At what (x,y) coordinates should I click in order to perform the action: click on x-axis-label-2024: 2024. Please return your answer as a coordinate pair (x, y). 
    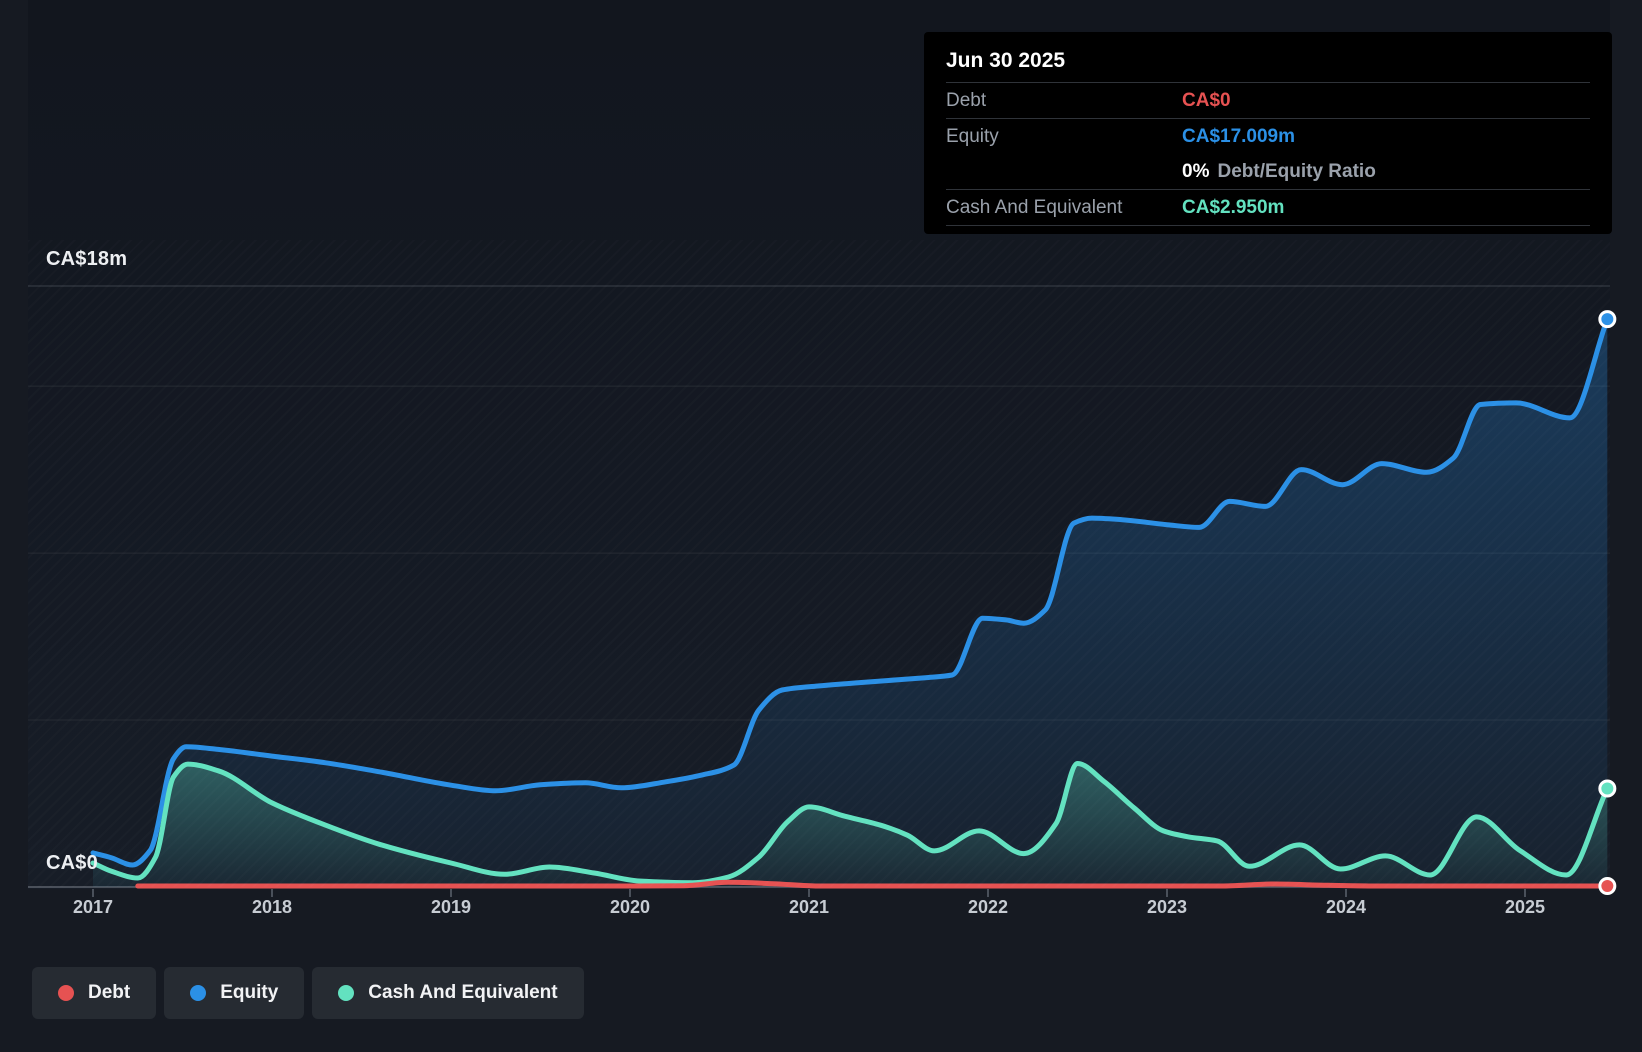
    Looking at the image, I should click on (1346, 907).